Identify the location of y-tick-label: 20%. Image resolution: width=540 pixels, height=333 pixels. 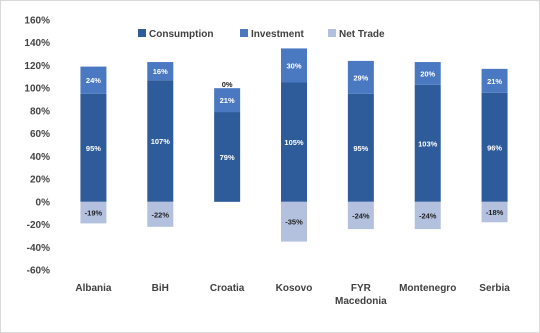
(40, 180).